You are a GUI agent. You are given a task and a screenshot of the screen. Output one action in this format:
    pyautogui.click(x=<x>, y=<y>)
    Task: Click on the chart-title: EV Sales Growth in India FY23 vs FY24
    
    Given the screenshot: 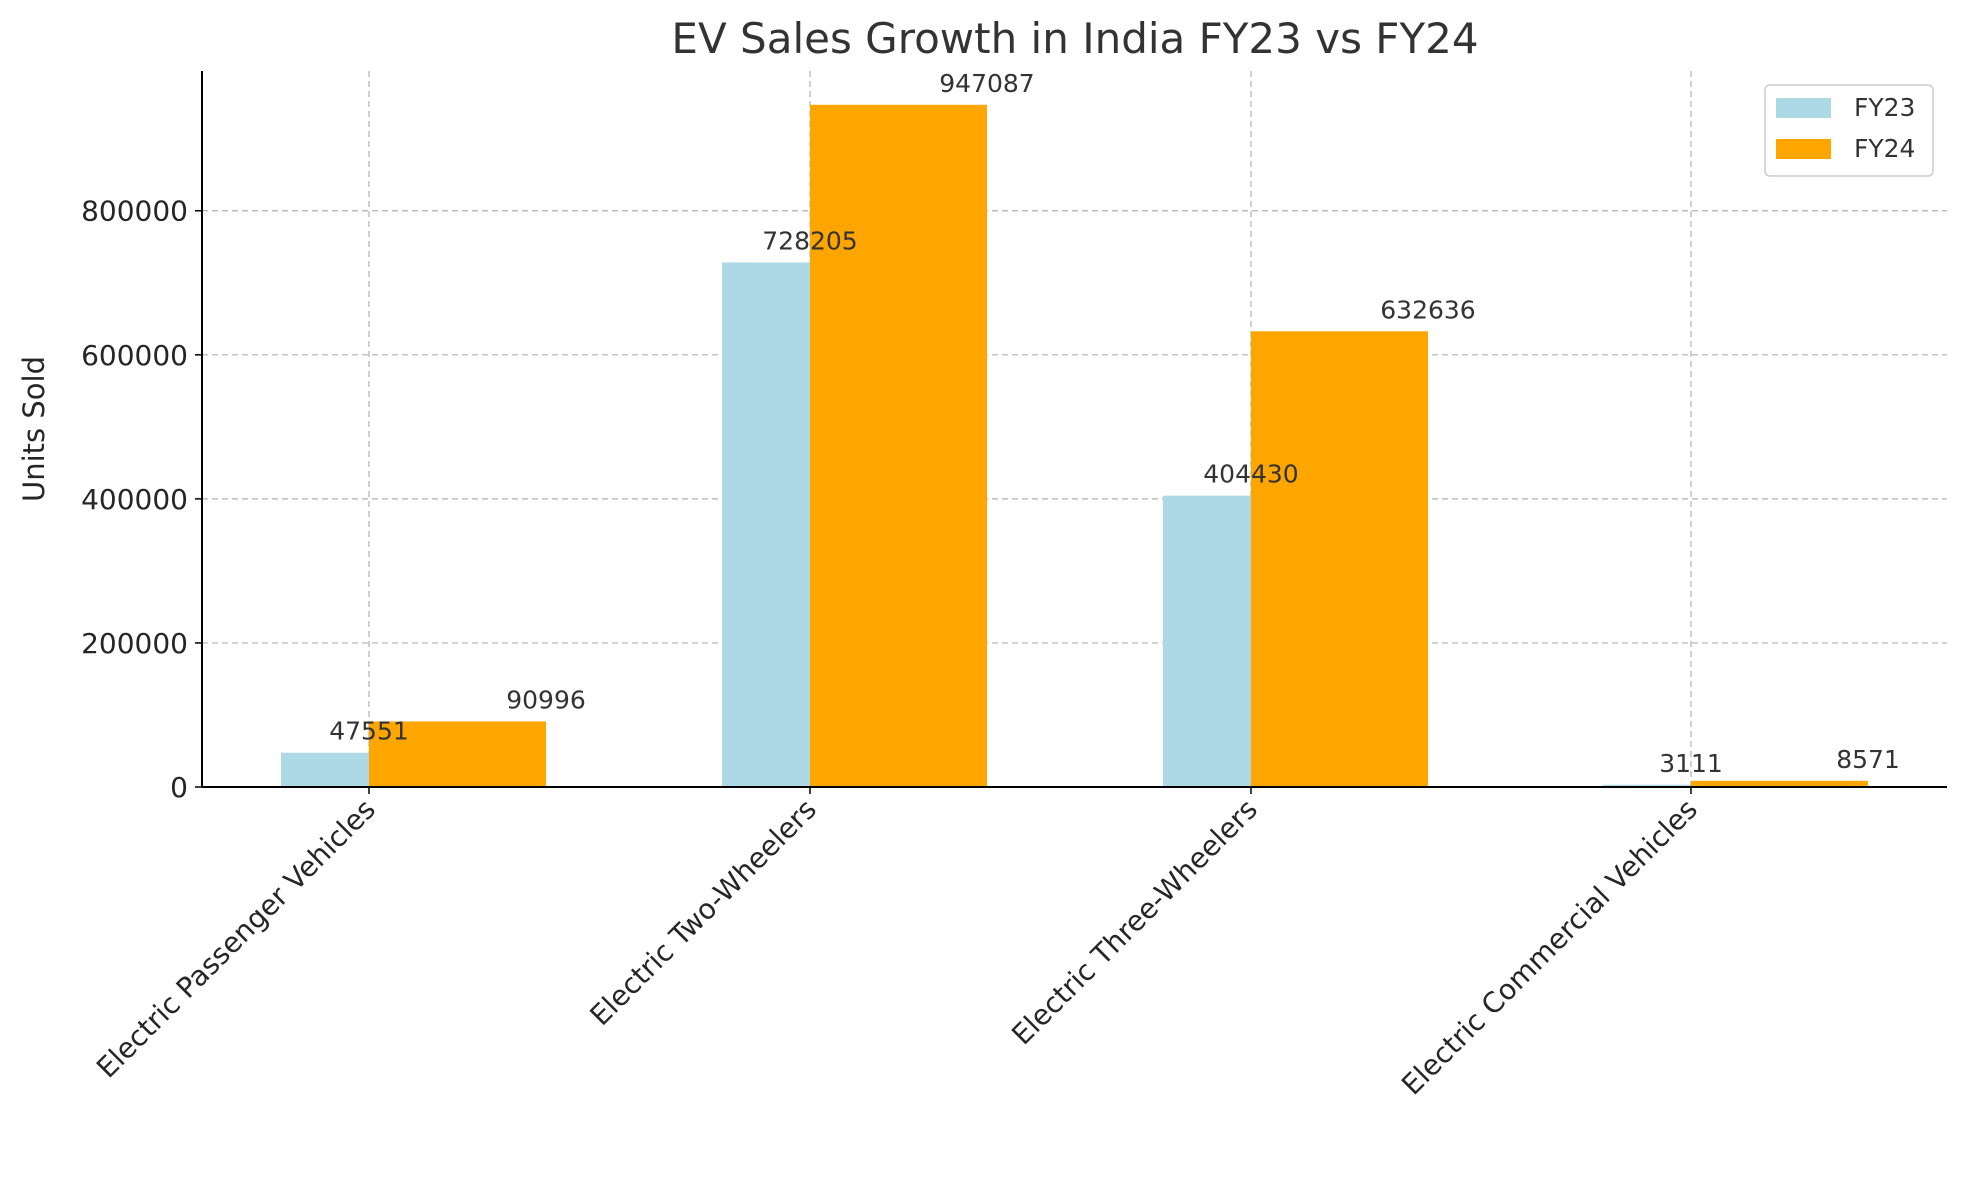 What is the action you would take?
    pyautogui.click(x=1074, y=38)
    